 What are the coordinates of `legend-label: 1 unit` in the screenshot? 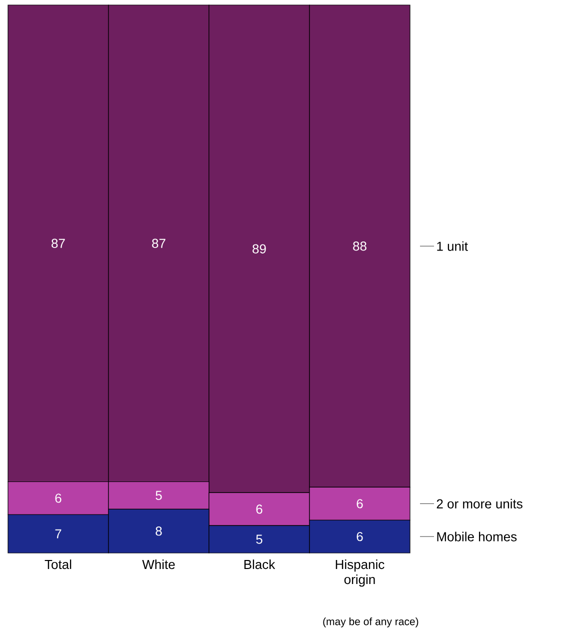 It's located at (452, 246).